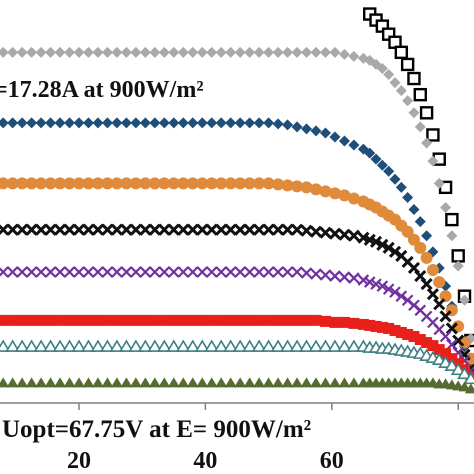  I want to click on x-tick-label: 20, so click(79, 461).